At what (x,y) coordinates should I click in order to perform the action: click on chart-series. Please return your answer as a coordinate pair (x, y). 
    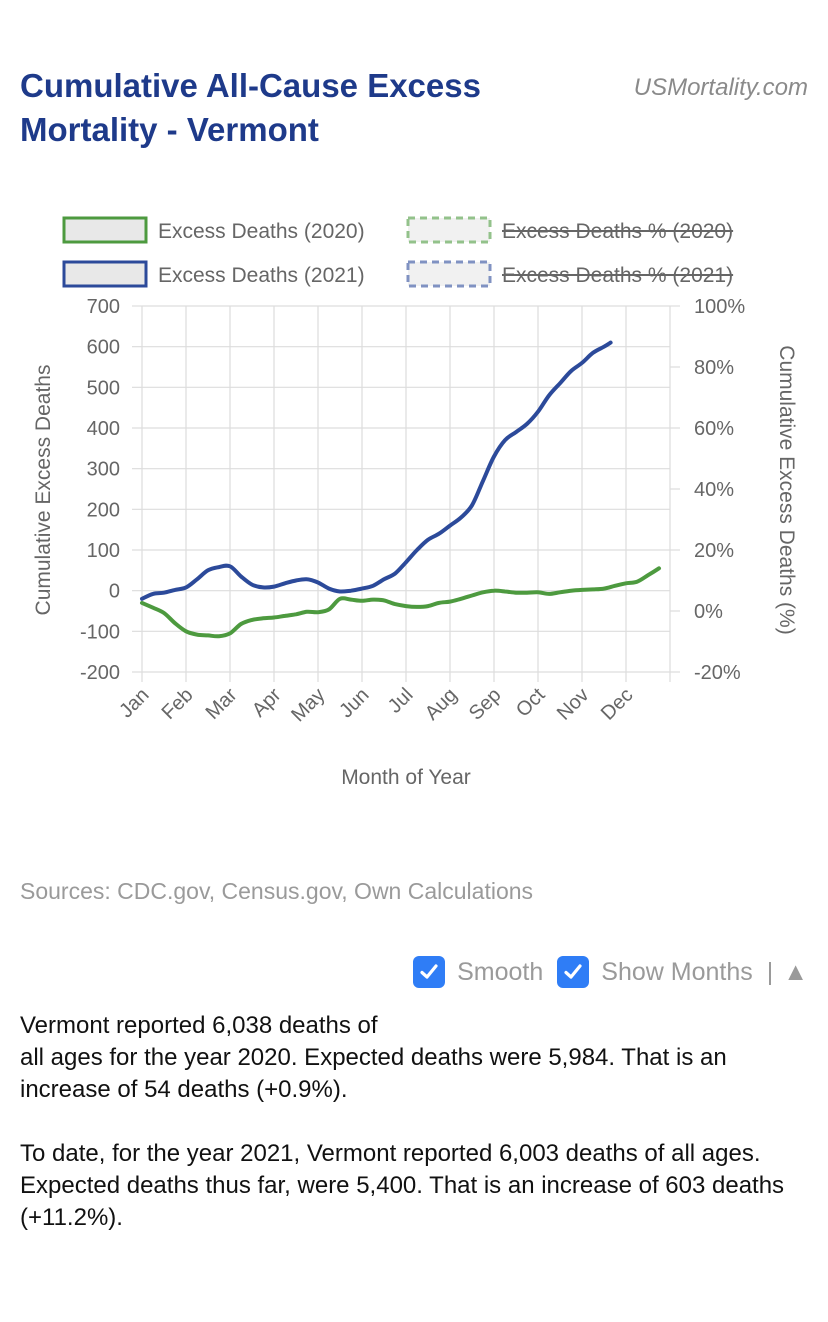
    Looking at the image, I should click on (400, 489).